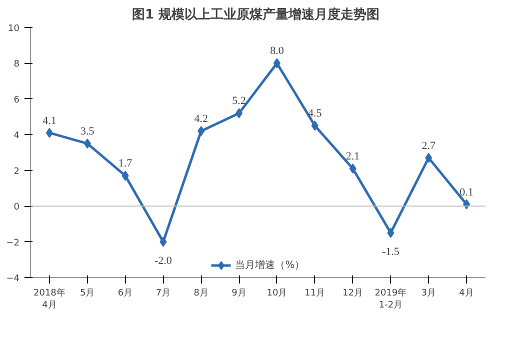 This screenshot has width=515, height=362. I want to click on y-tick-label: 0, so click(17, 207).